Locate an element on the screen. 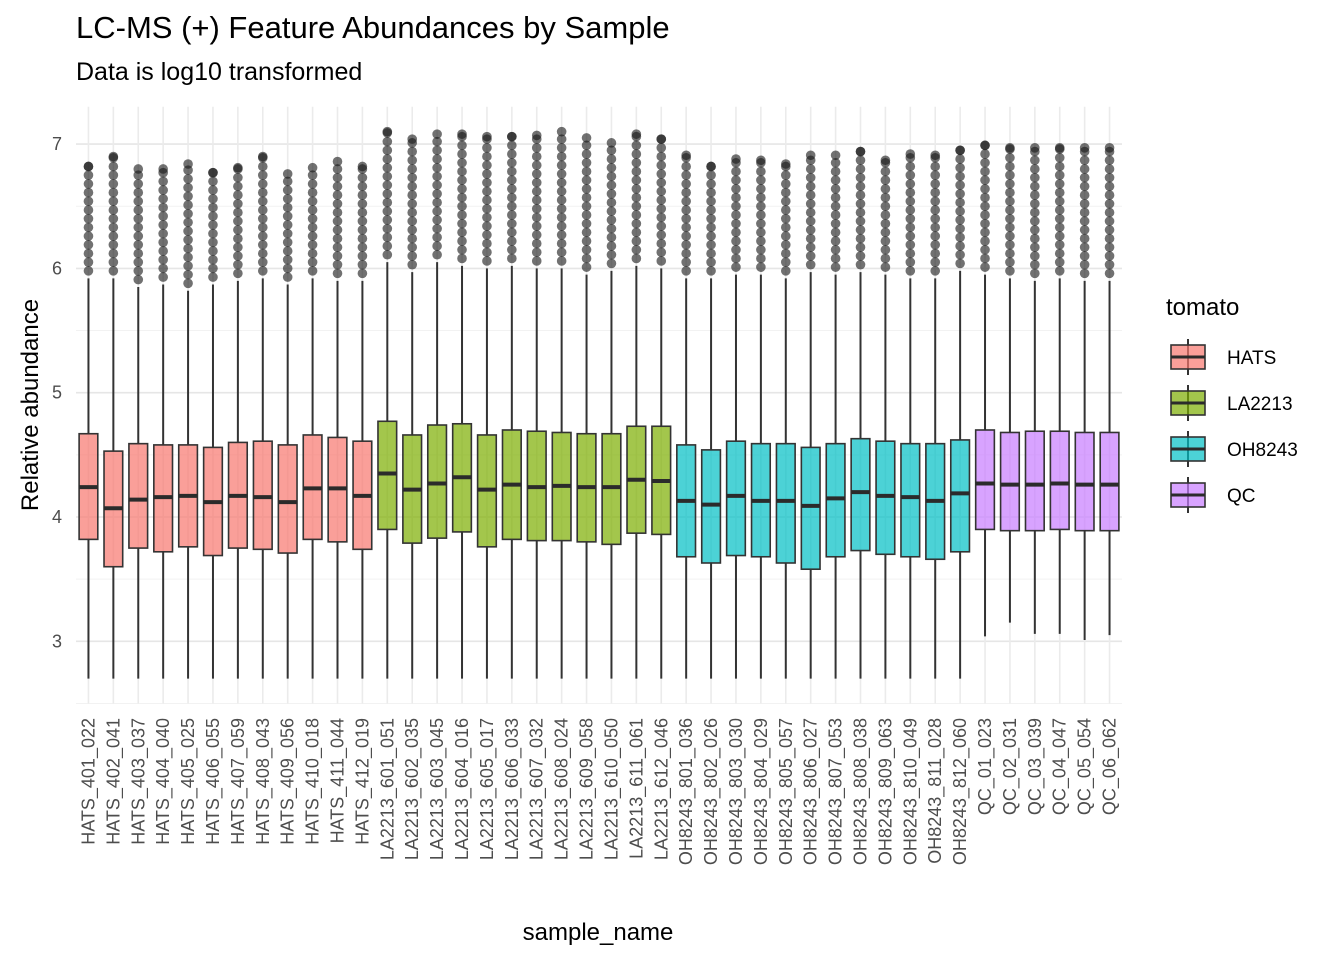  x-tick-label: LA2213_604_016 is located at coordinates (462, 789).